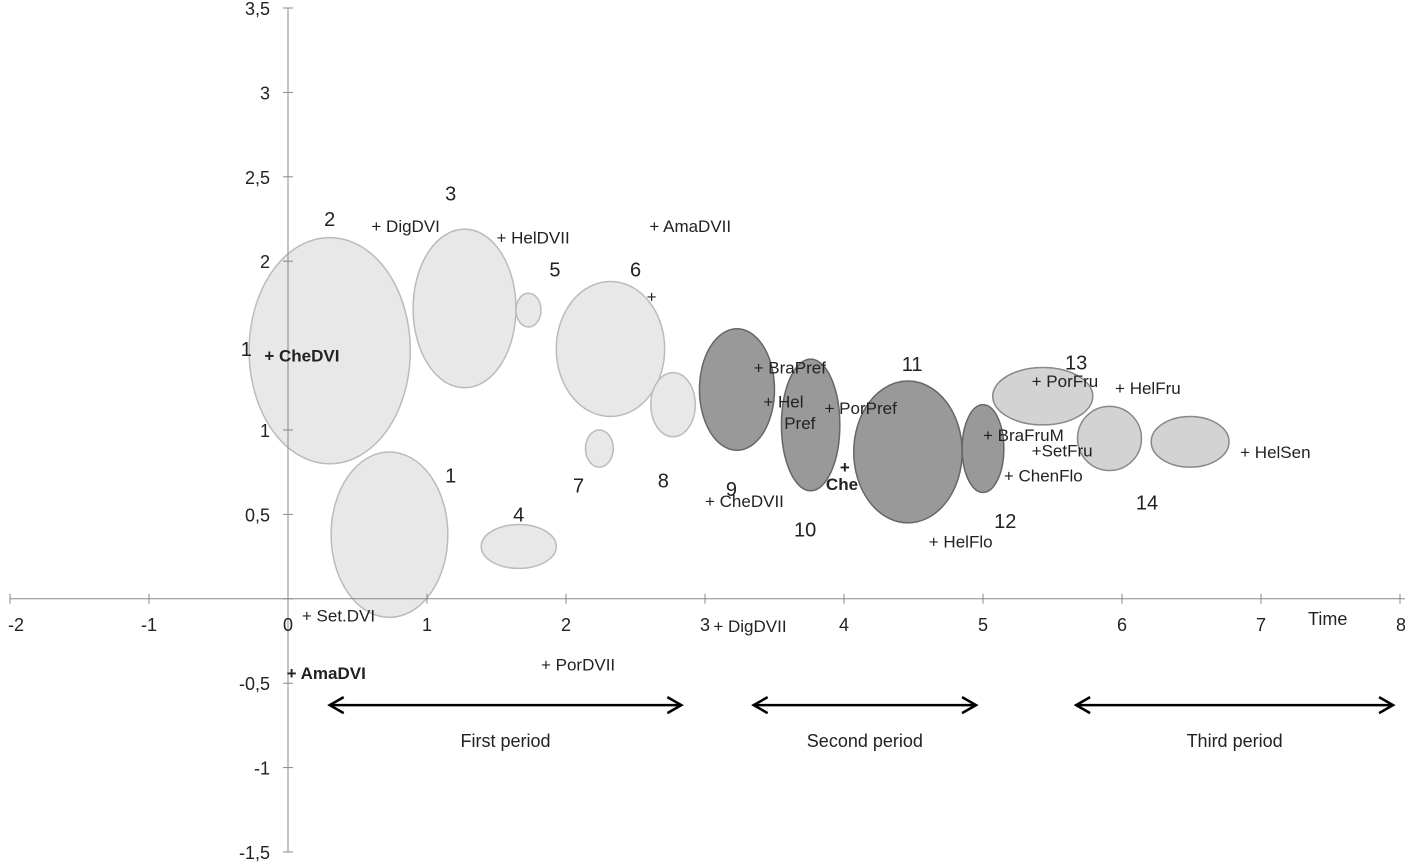 The image size is (1405, 863). I want to click on y-tick-label: 2, so click(265, 262).